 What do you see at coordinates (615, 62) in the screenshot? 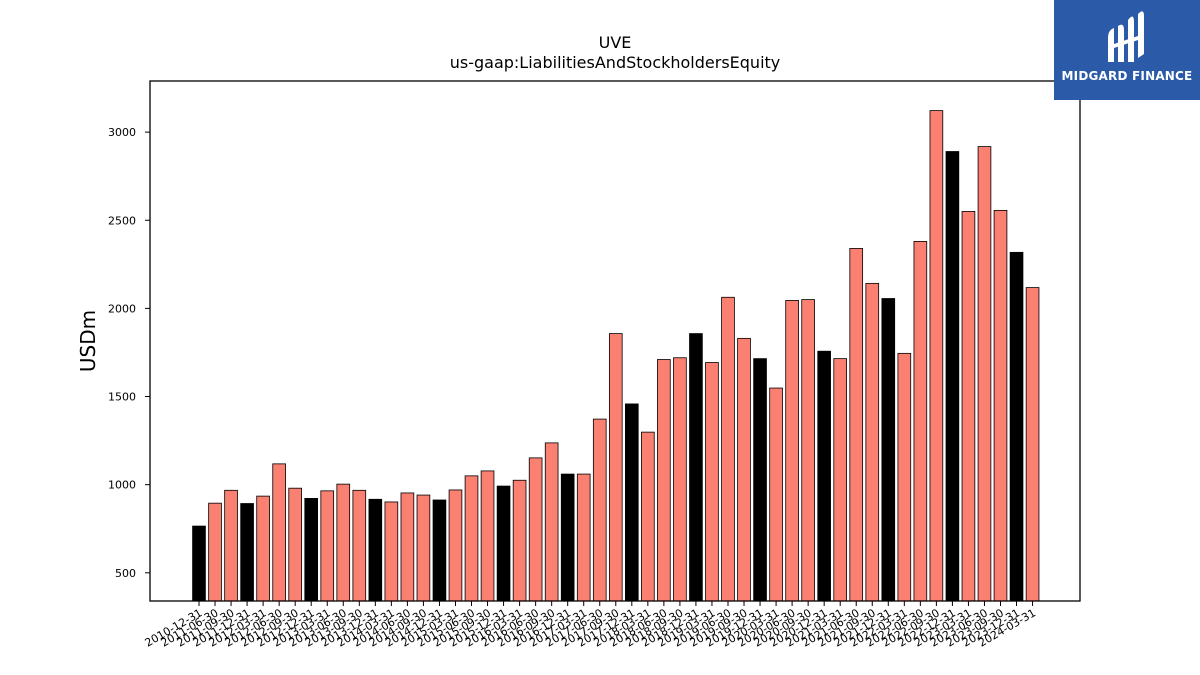
I see `chart-subtitle: us-gaap:LiabilitiesAndStockholdersEquity` at bounding box center [615, 62].